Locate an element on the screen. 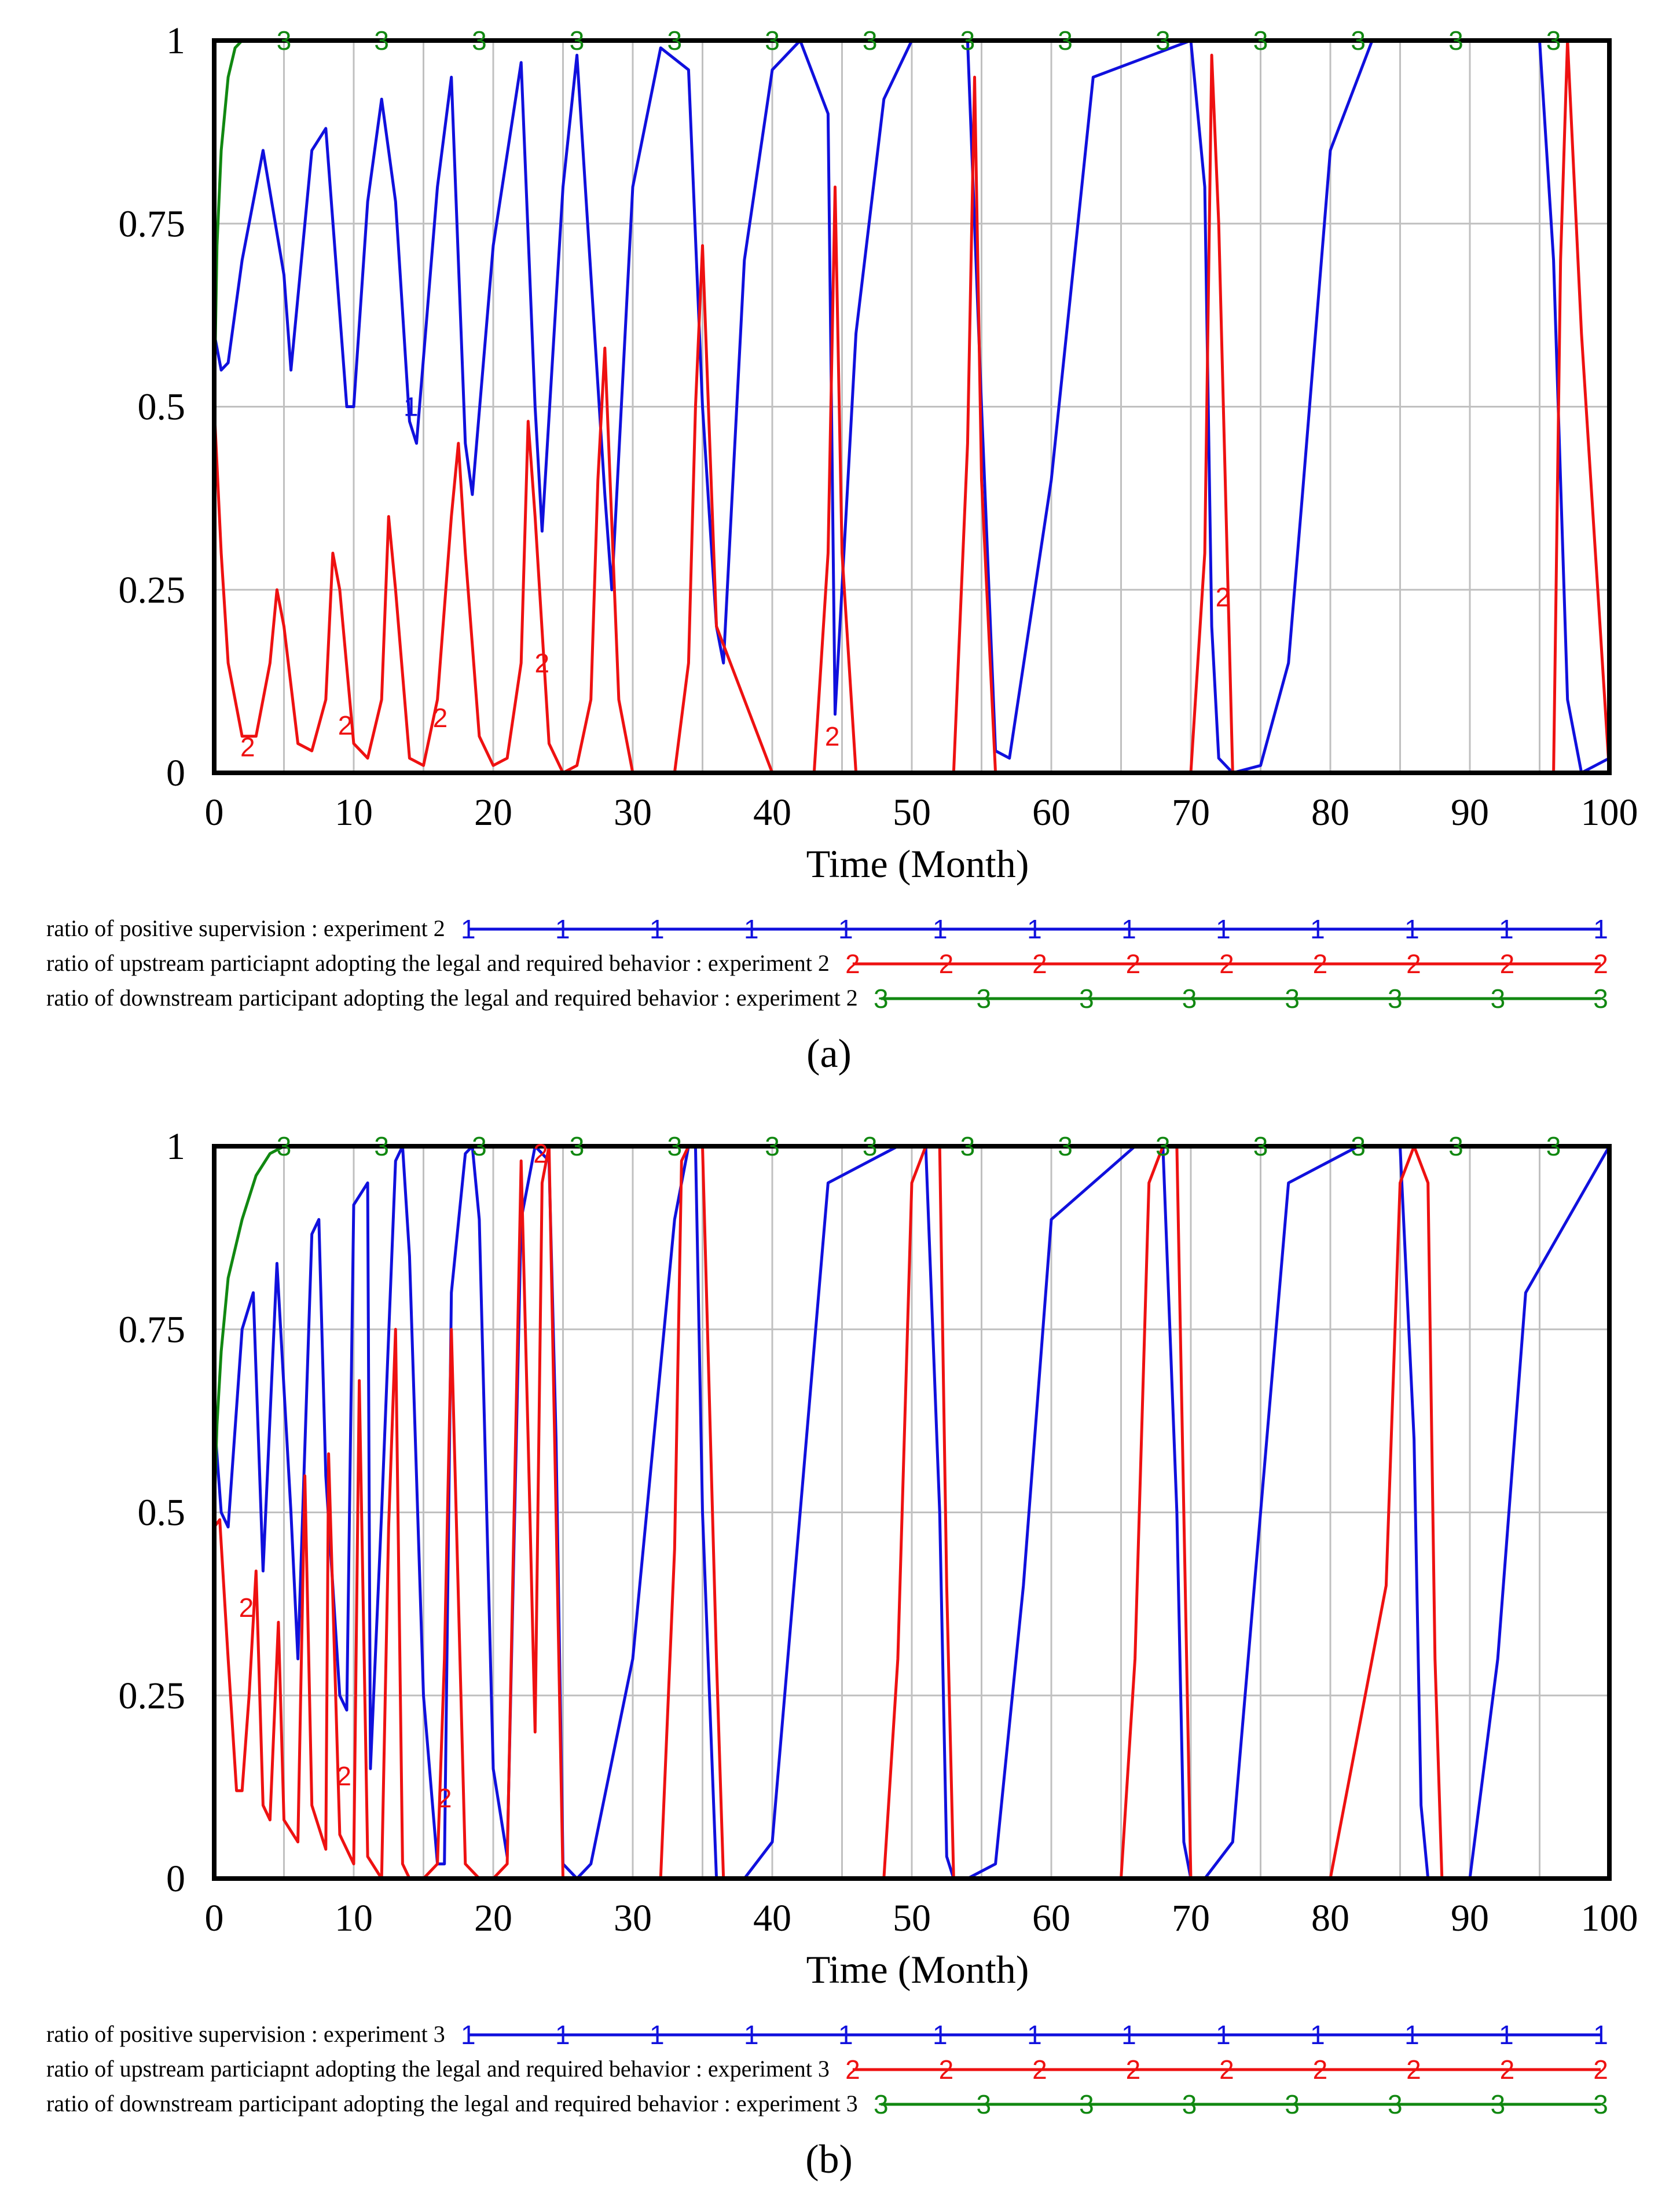 This screenshot has width=1658, height=2212. series-3-line is located at coordinates (911, 1328).